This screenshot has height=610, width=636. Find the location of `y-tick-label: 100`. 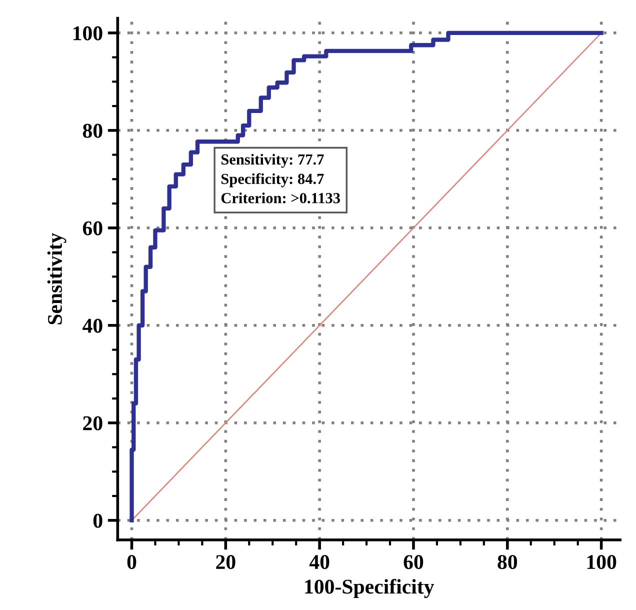

y-tick-label: 100 is located at coordinates (87, 33).